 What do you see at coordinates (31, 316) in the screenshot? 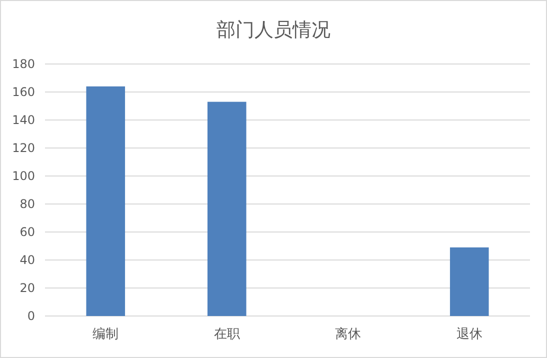
I see `y-tick-label: 0` at bounding box center [31, 316].